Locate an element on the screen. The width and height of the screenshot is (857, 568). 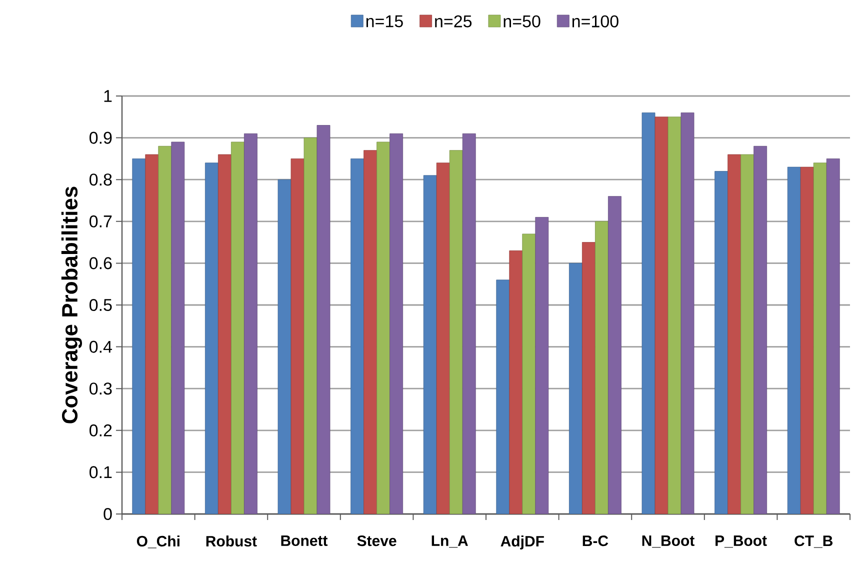
x-tick-label: AdjDF is located at coordinates (522, 543).